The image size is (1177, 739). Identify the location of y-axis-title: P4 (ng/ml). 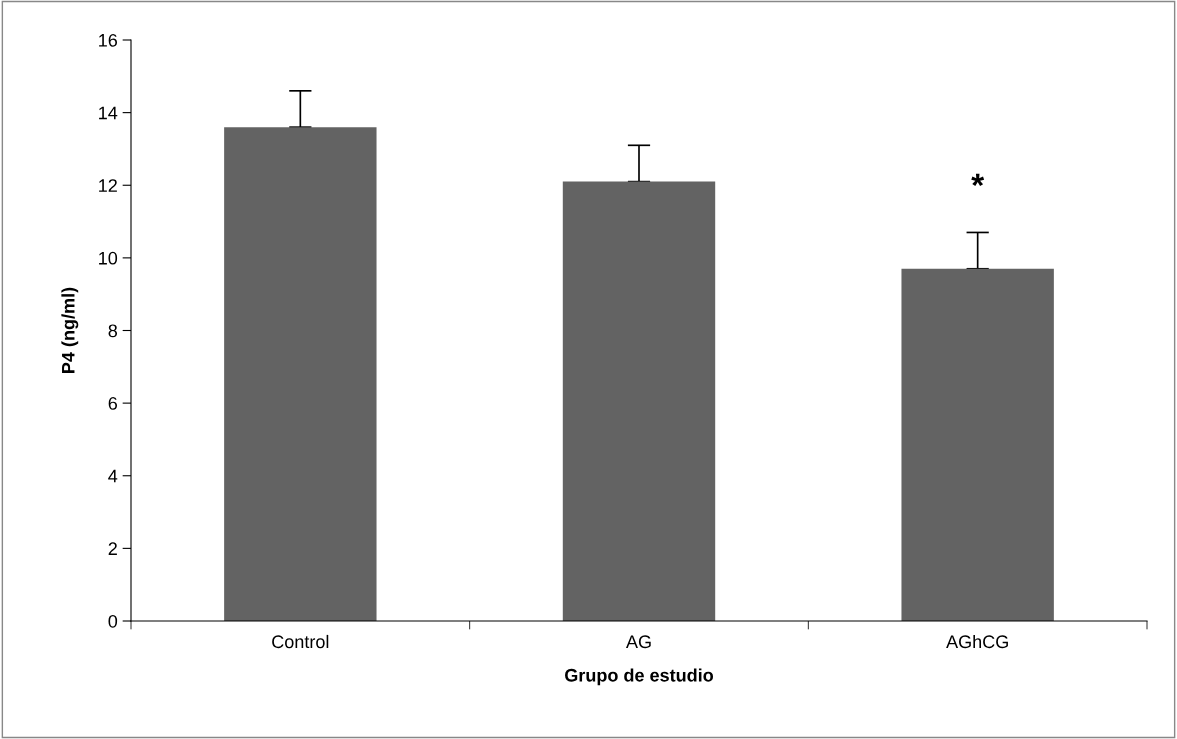
(70, 330).